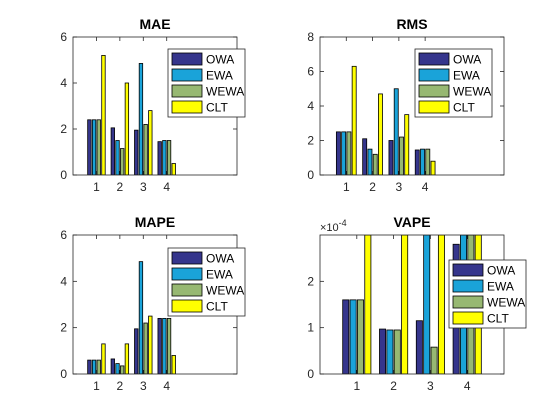 The image size is (560, 420). I want to click on chart-title: RMS, so click(411, 24).